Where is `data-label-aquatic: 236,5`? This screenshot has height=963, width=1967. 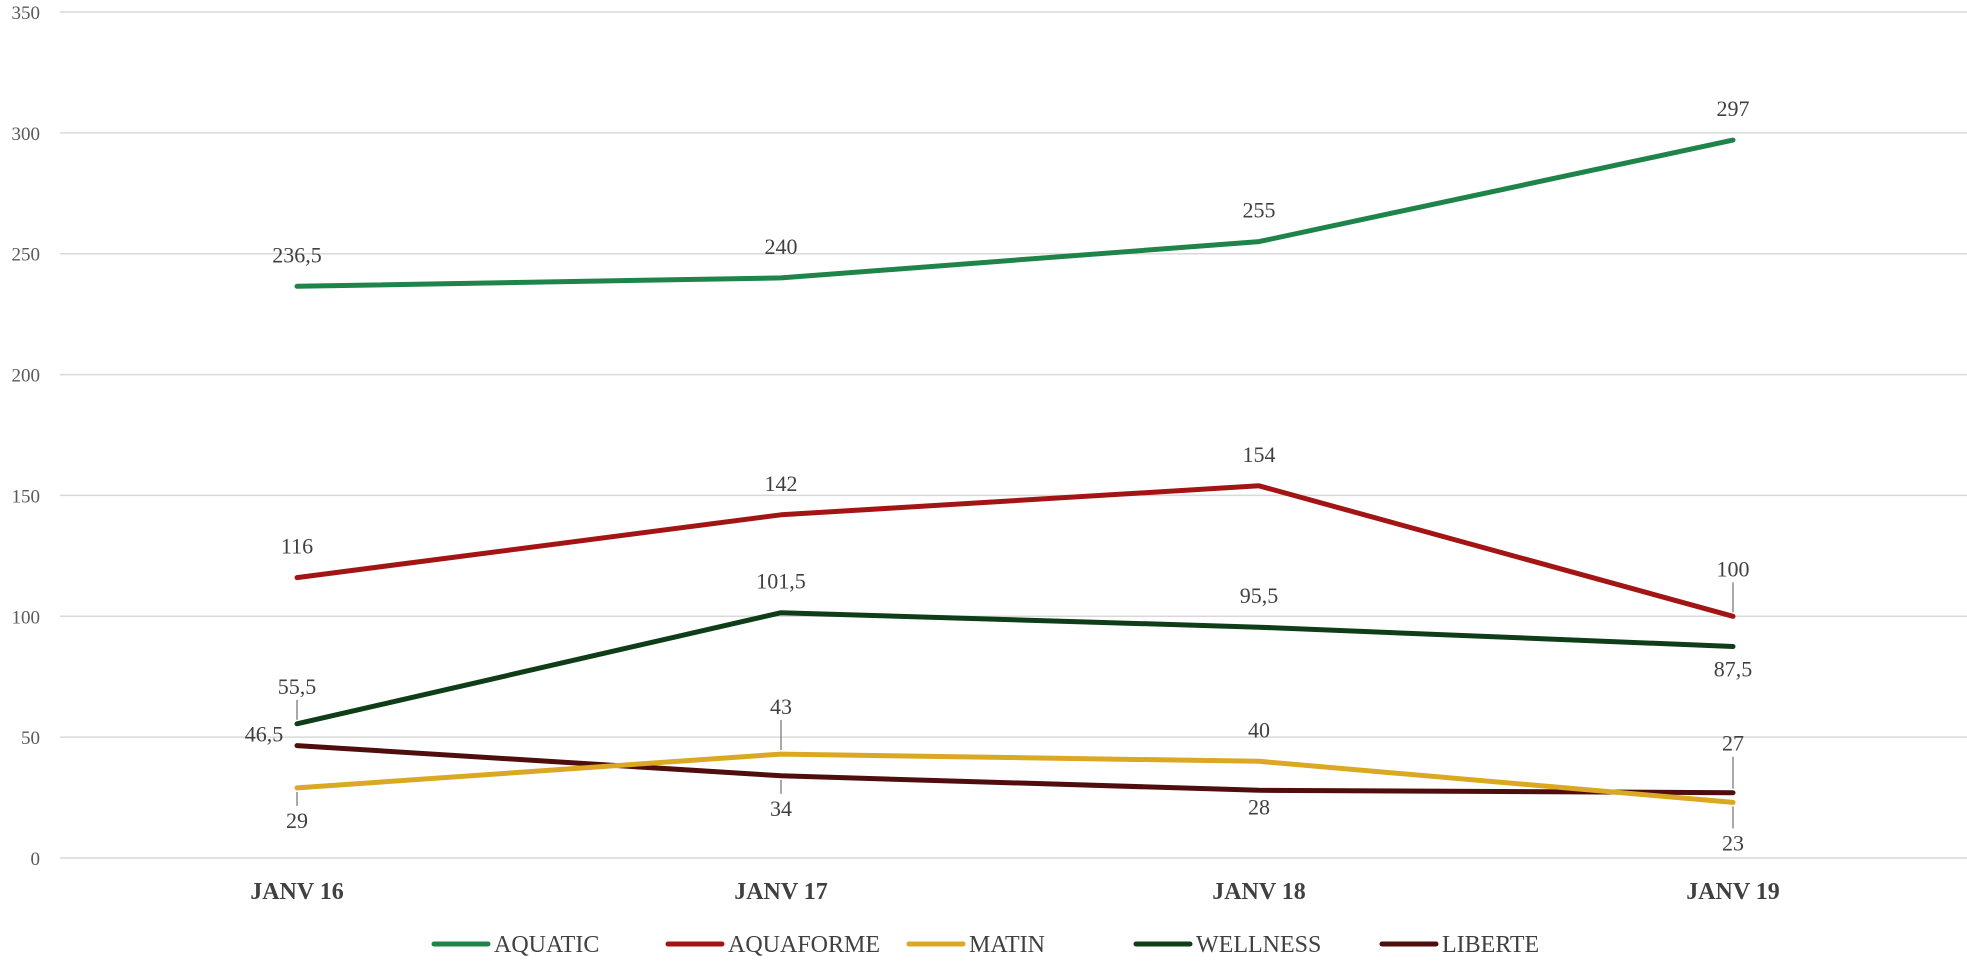
data-label-aquatic: 236,5 is located at coordinates (297, 254).